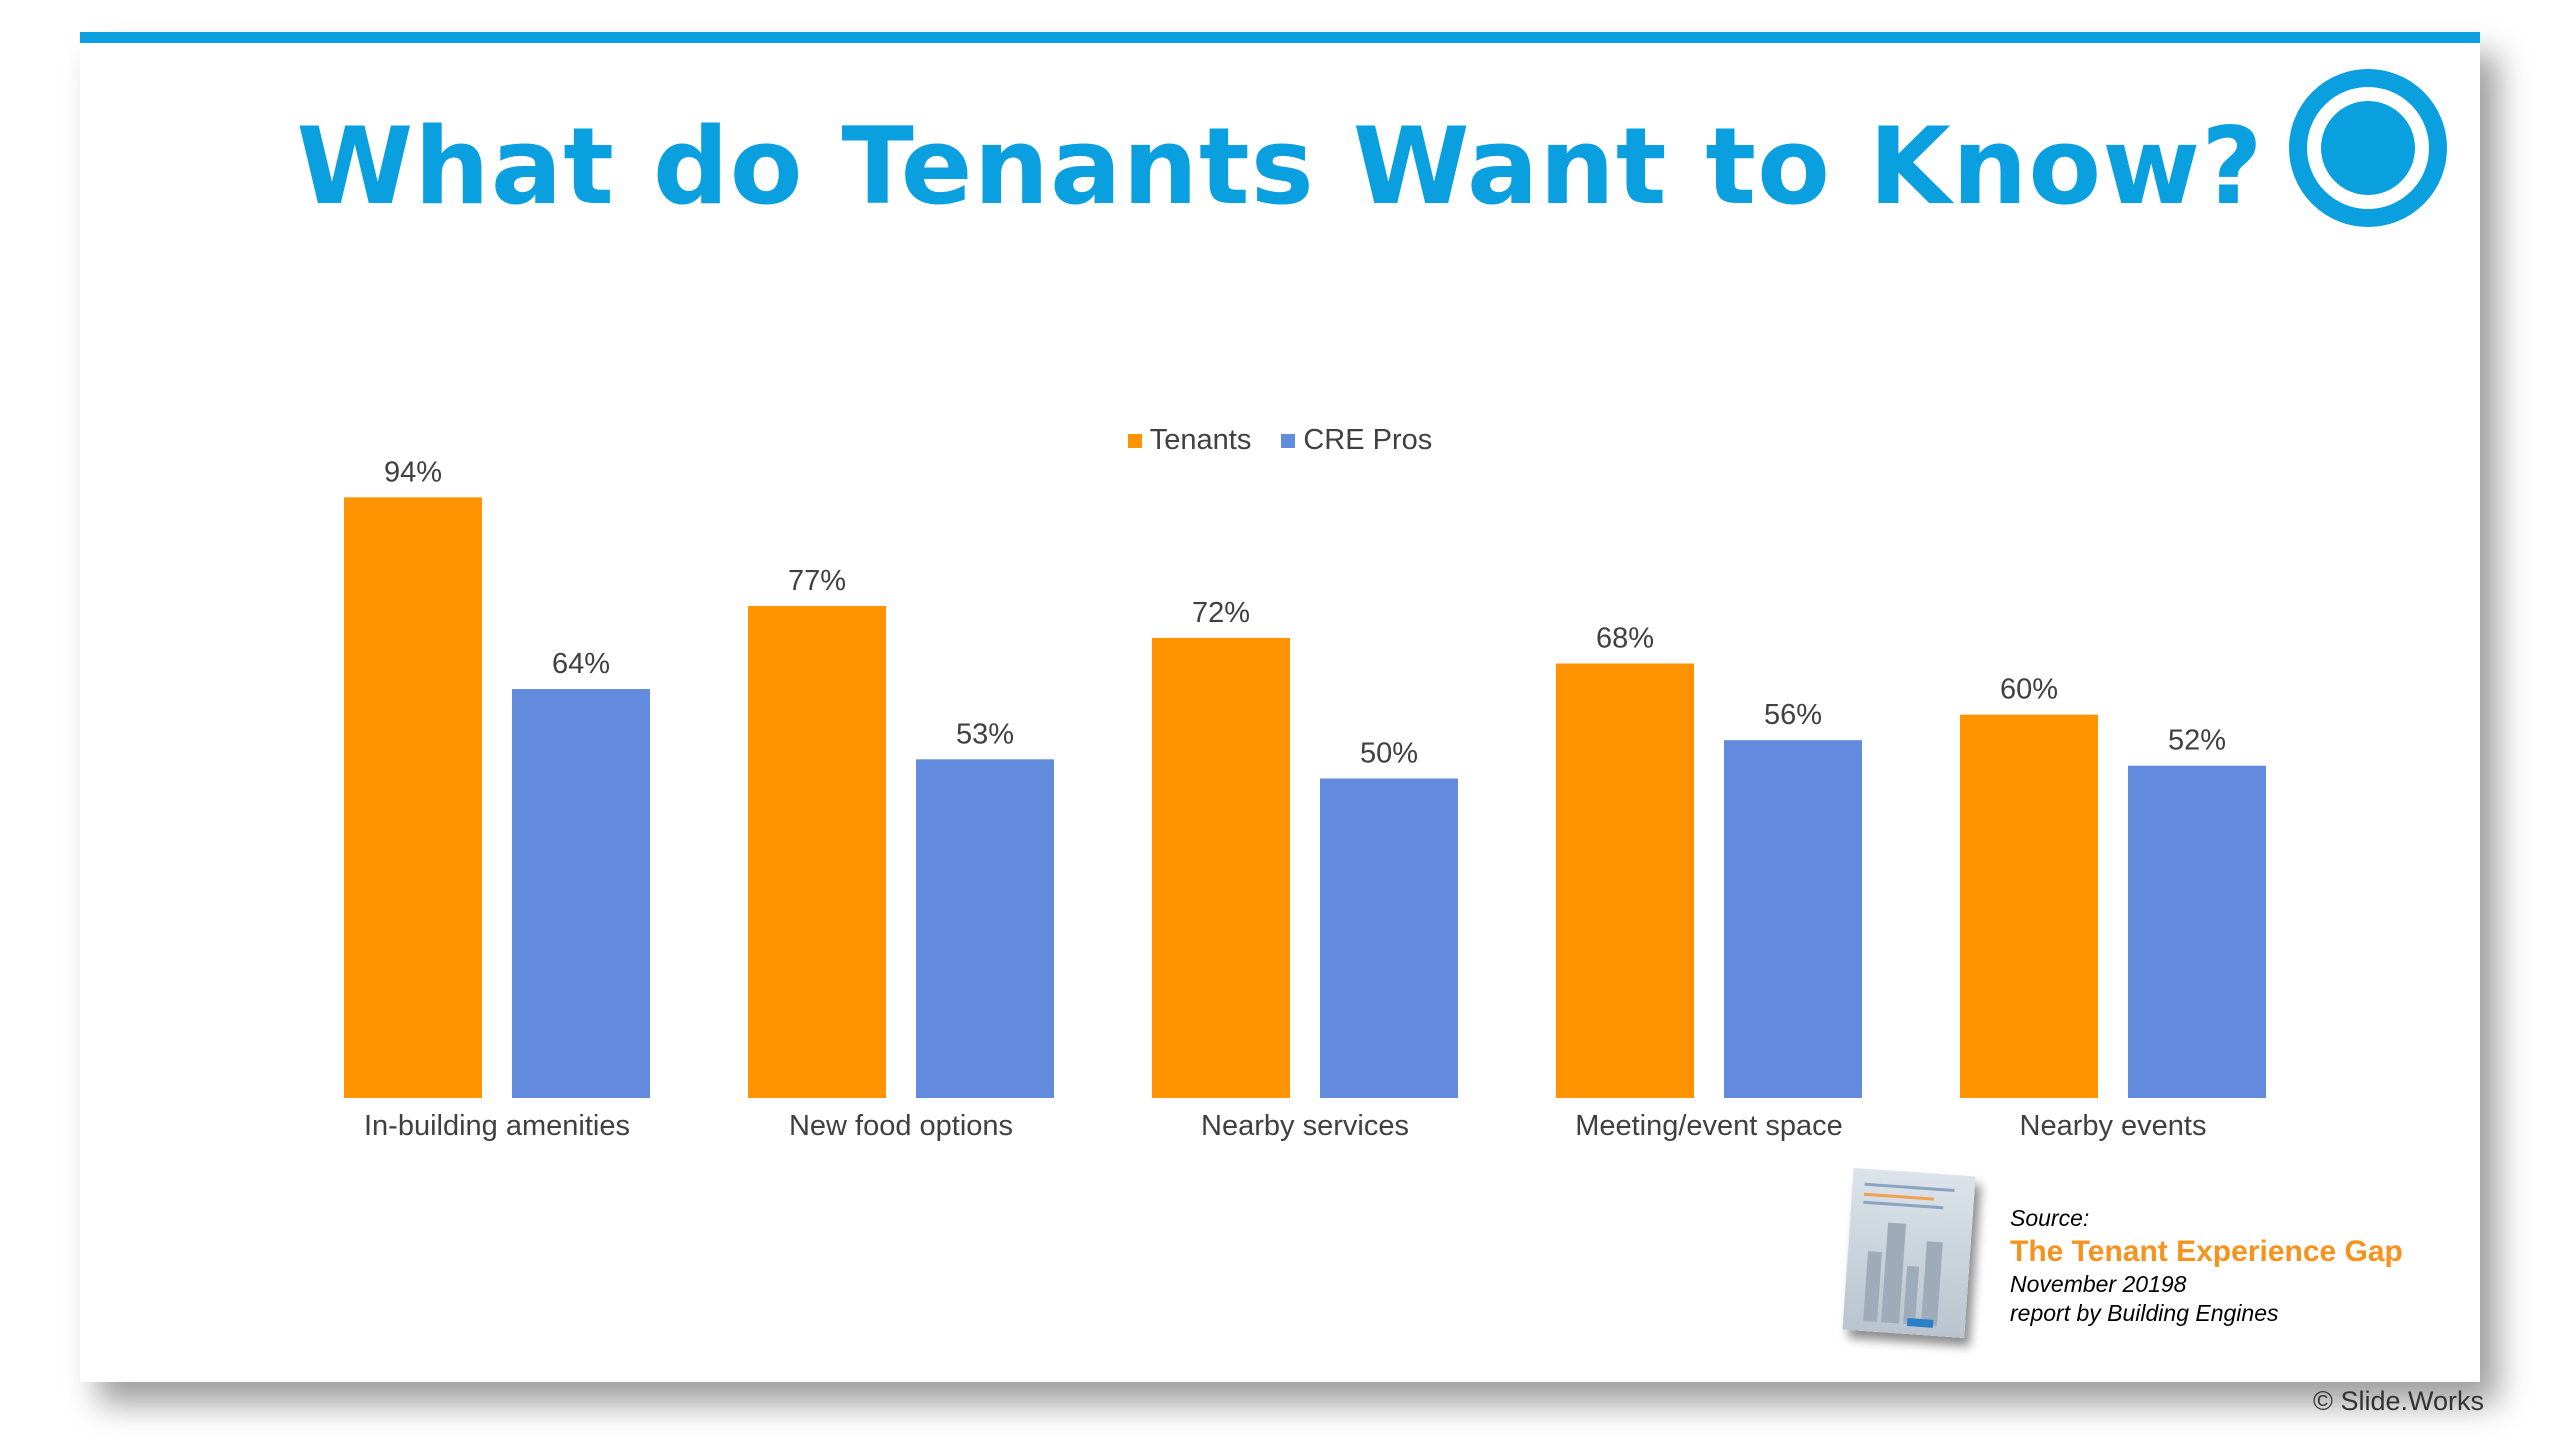 This screenshot has width=2560, height=1440. What do you see at coordinates (2144, 1313) in the screenshot?
I see `source-byline: report by Building Engines` at bounding box center [2144, 1313].